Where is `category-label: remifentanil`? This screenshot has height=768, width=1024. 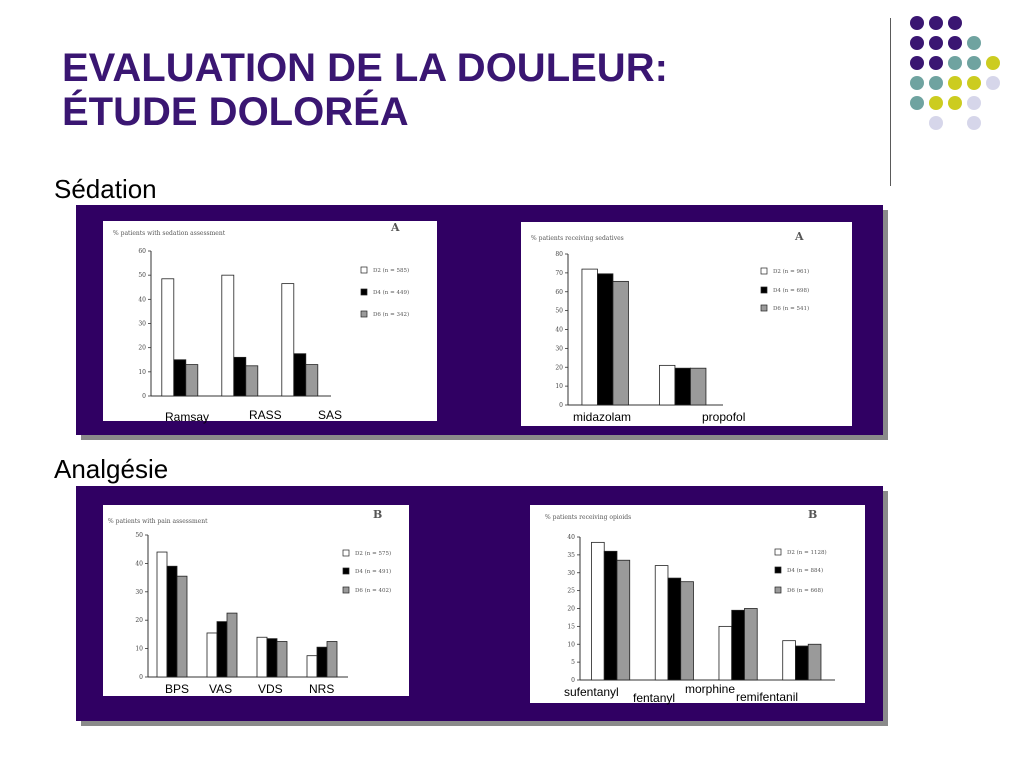
category-label: remifentanil is located at coordinates (767, 697).